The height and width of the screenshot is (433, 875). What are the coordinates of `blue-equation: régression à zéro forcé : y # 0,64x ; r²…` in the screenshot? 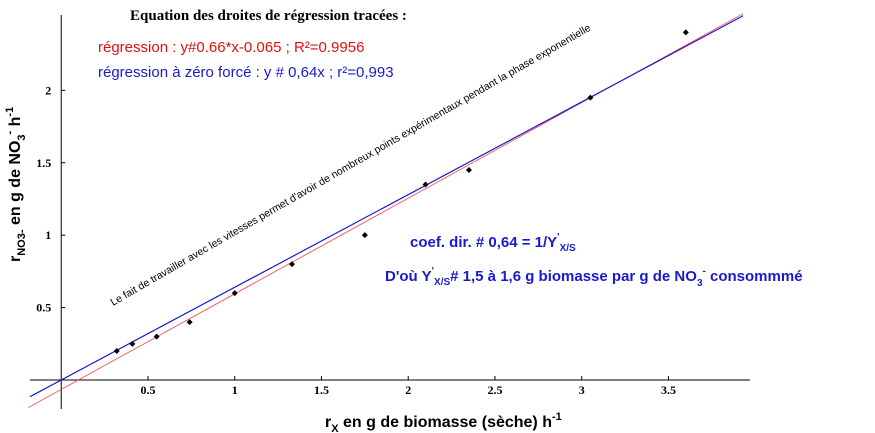 It's located at (246, 72).